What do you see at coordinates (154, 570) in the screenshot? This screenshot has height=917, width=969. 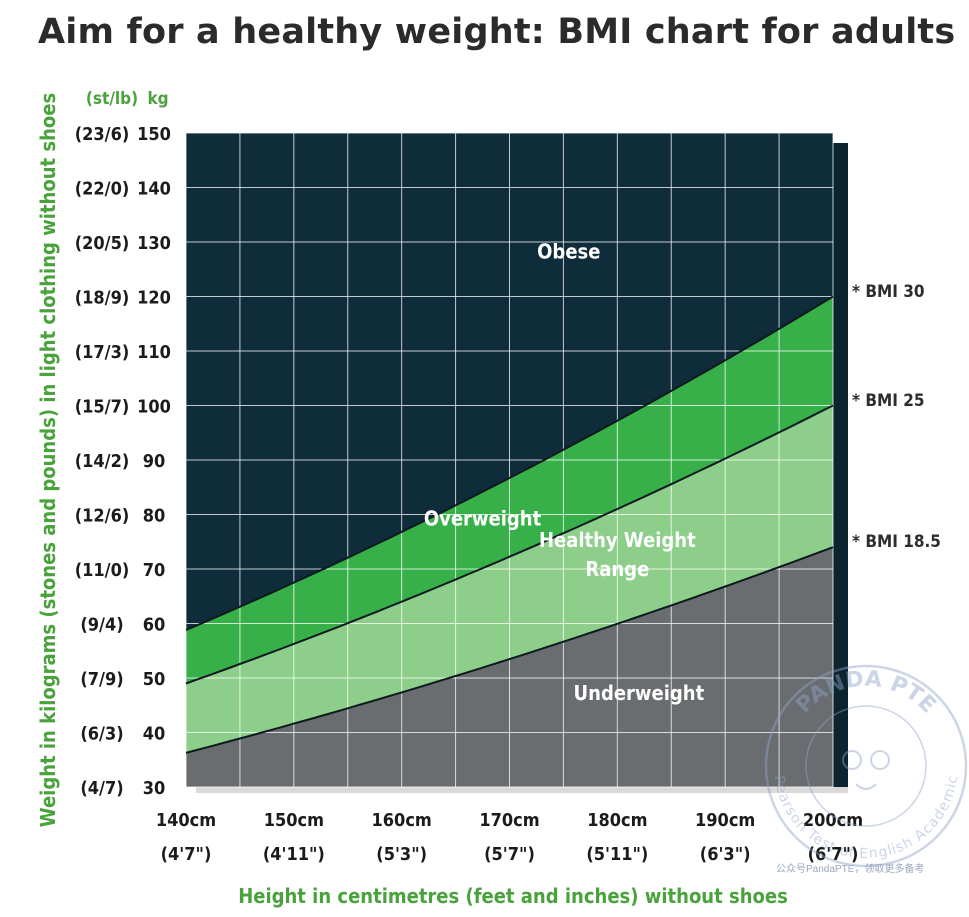 I see `y-tick-kg: 70` at bounding box center [154, 570].